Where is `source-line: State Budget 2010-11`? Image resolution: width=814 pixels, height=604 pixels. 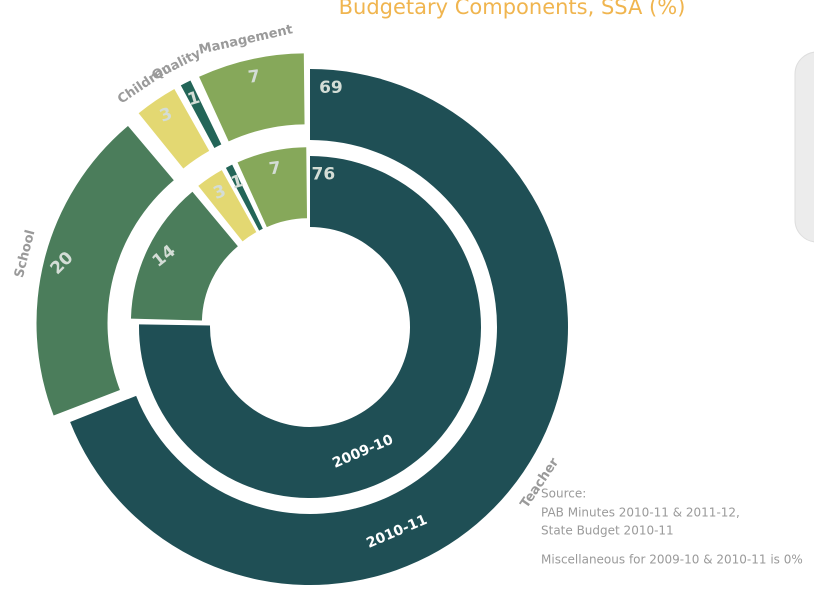
source-line: State Budget 2010-11 is located at coordinates (607, 531).